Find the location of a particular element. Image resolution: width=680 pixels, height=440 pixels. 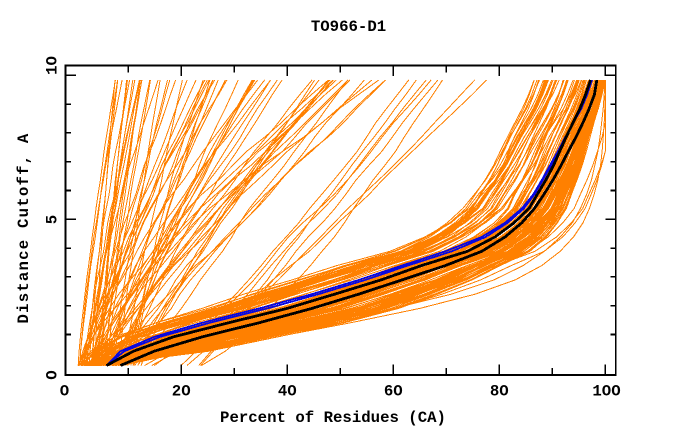

svg-text: 5 is located at coordinates (53, 219).